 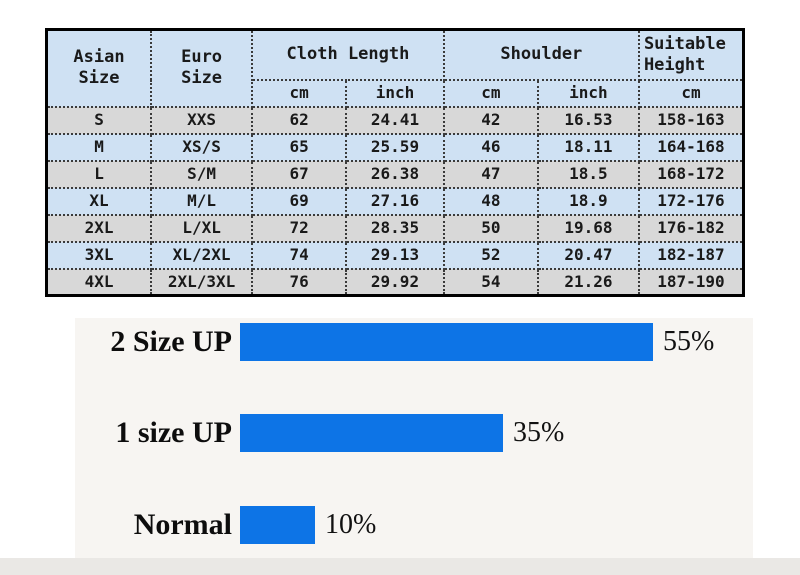 I want to click on table-cell: 62, so click(x=299, y=120).